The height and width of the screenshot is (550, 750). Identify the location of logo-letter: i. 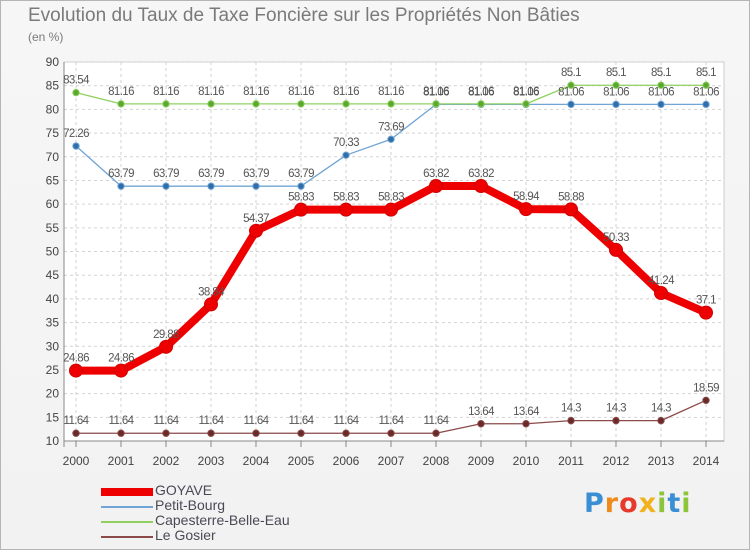
(662, 503).